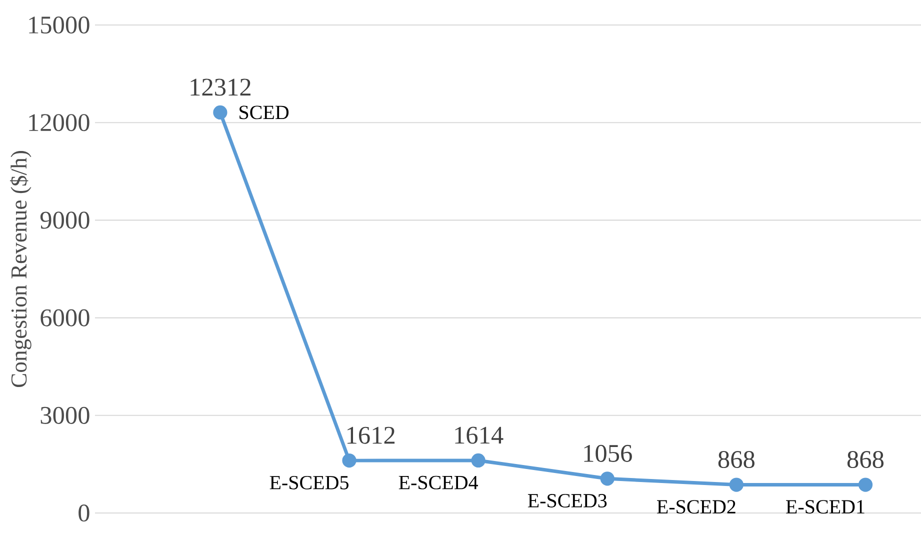 The image size is (921, 536). I want to click on data-label: 1612, so click(371, 435).